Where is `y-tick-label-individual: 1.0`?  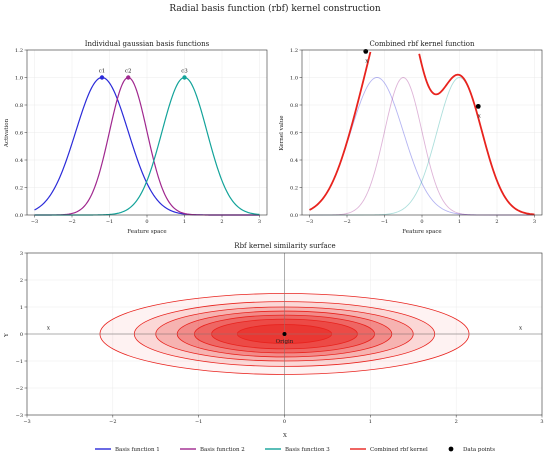 y-tick-label-individual: 1.0 is located at coordinates (19, 78).